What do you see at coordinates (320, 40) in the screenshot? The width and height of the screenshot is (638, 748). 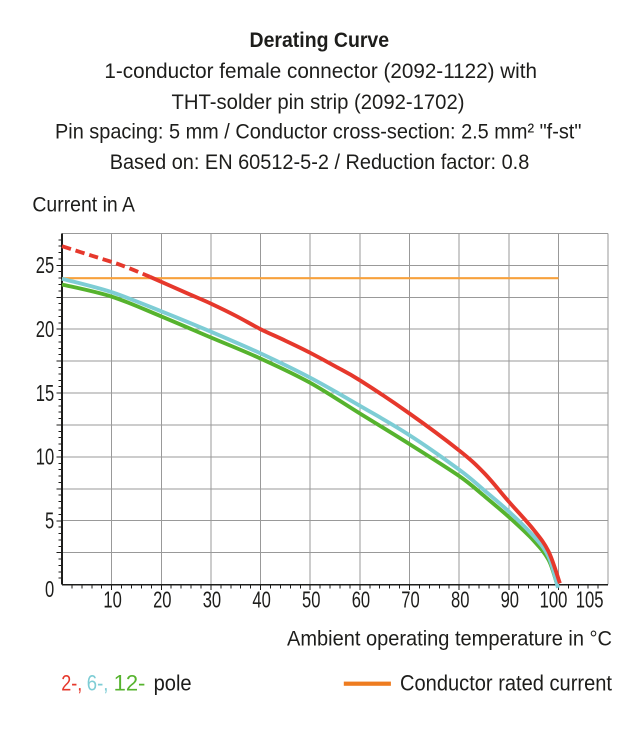 I see `svg-text: Derating Curve` at bounding box center [320, 40].